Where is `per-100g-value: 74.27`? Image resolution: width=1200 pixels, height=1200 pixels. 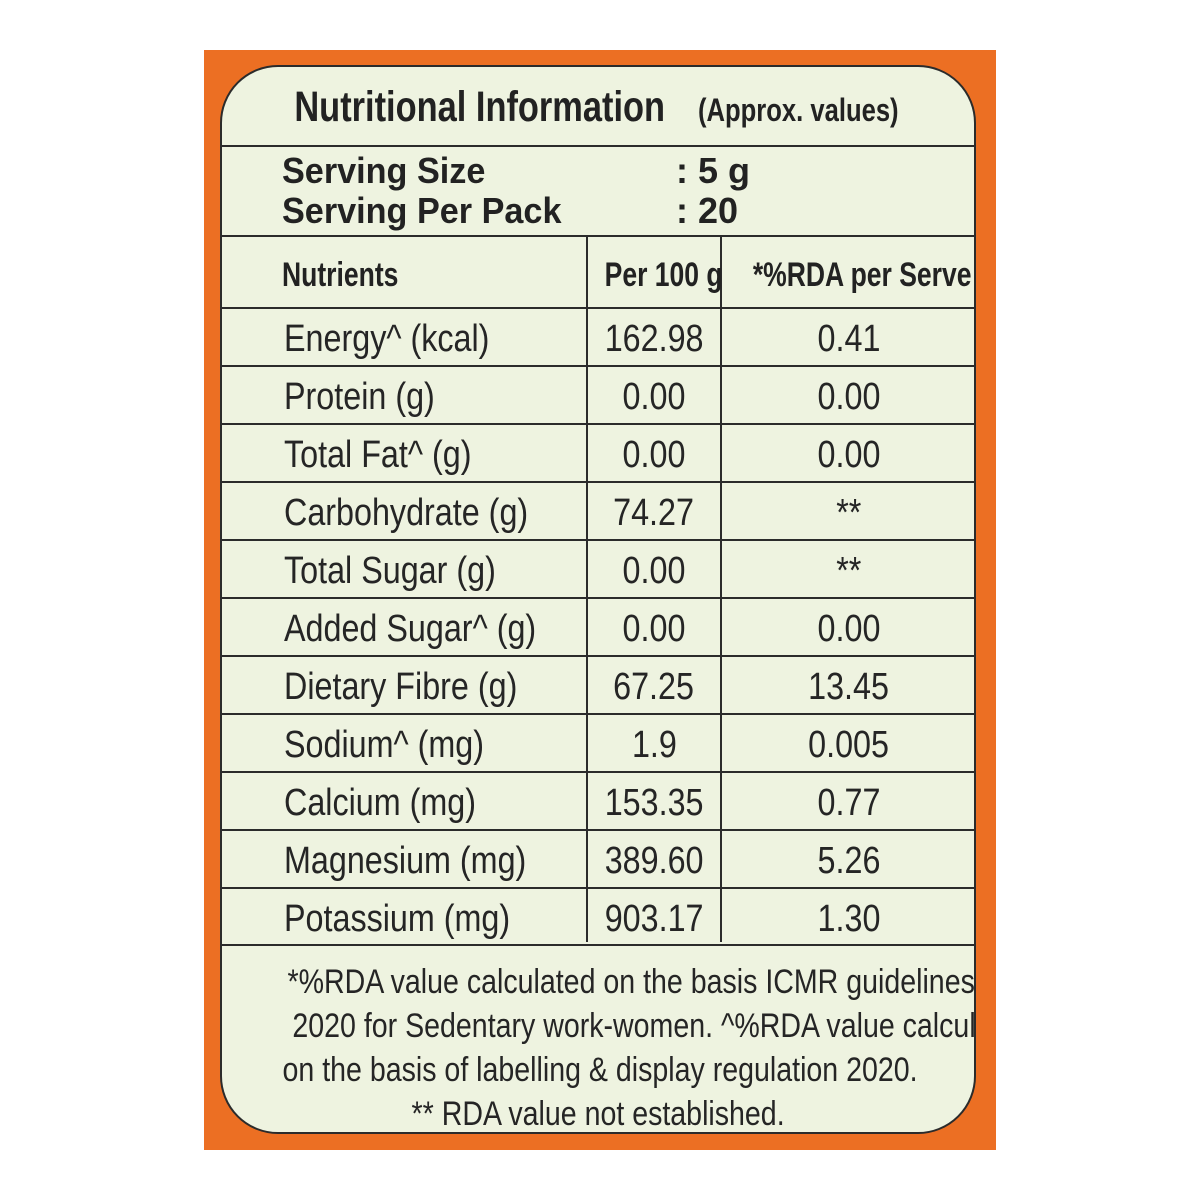
per-100g-value: 74.27 is located at coordinates (654, 513).